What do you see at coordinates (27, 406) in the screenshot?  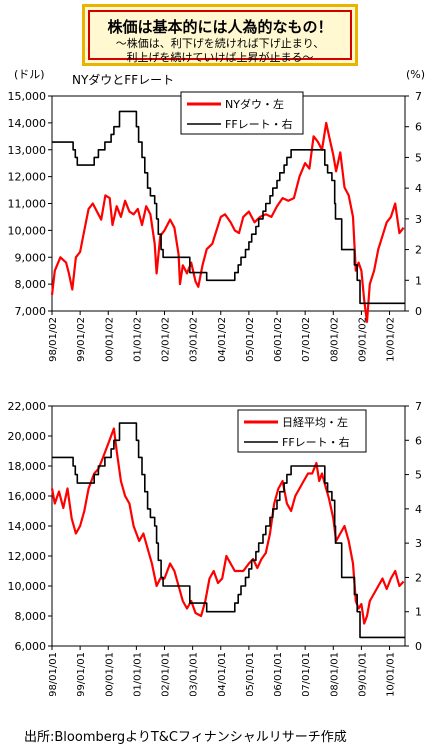 I see `left-tick-label: 22,000` at bounding box center [27, 406].